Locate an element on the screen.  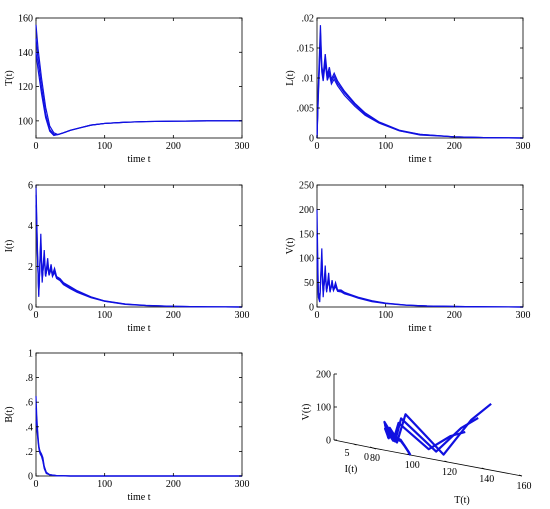
y-tick-label: 150 is located at coordinates (306, 234).